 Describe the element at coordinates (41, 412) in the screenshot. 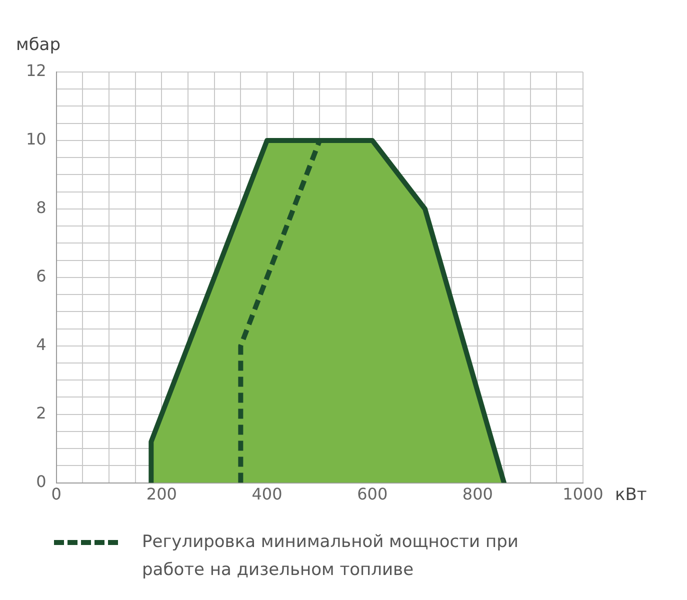

I see `y-tick-label: 2` at that location.